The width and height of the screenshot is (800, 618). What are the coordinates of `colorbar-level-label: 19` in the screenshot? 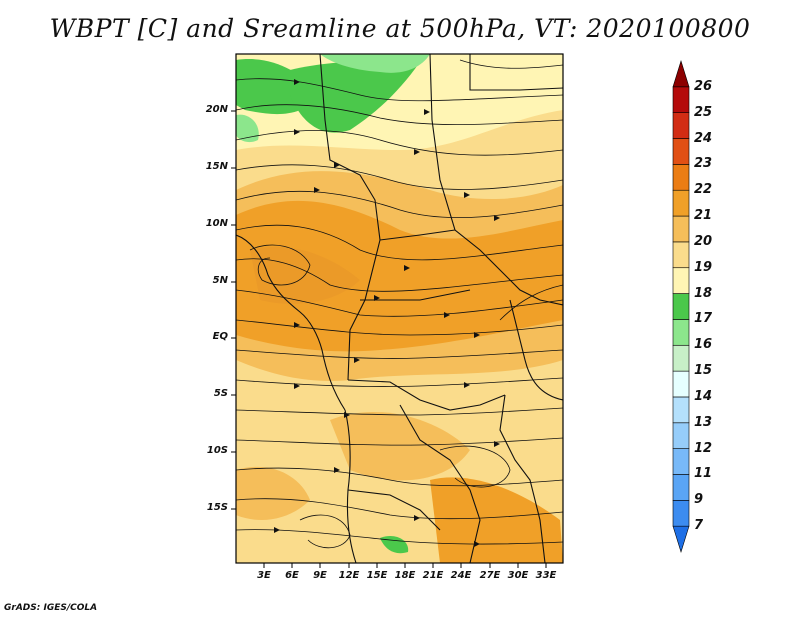 It's located at (703, 267).